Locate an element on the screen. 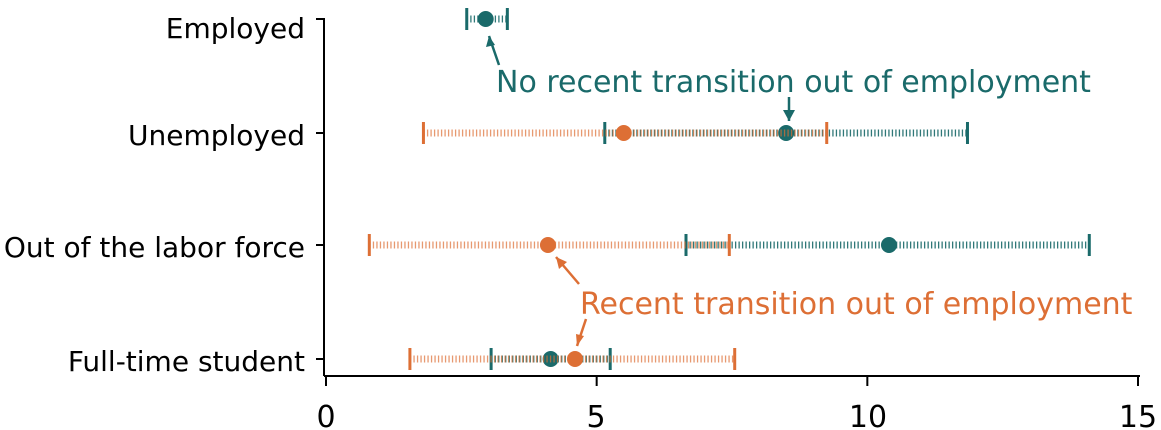  series-0-out-of-the-labor-force-point is located at coordinates (888, 245).